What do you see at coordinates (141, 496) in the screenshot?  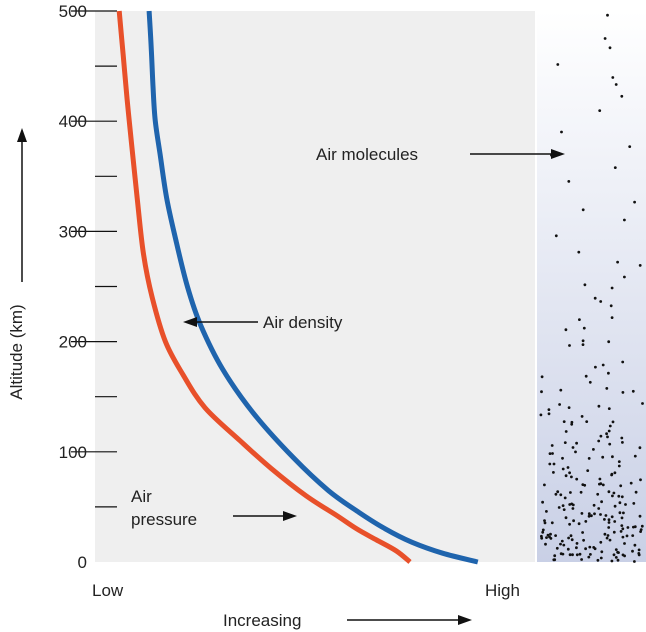 I see `air-pressure-label-line1: Air` at bounding box center [141, 496].